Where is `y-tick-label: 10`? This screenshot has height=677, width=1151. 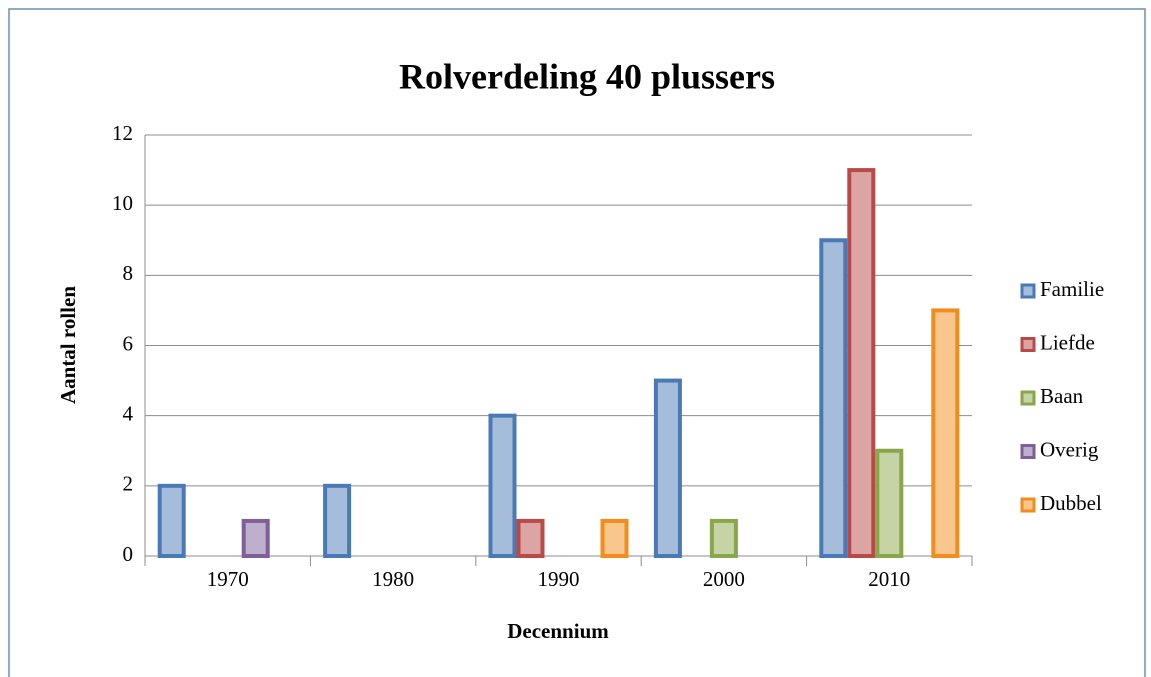
y-tick-label: 10 is located at coordinates (122, 203).